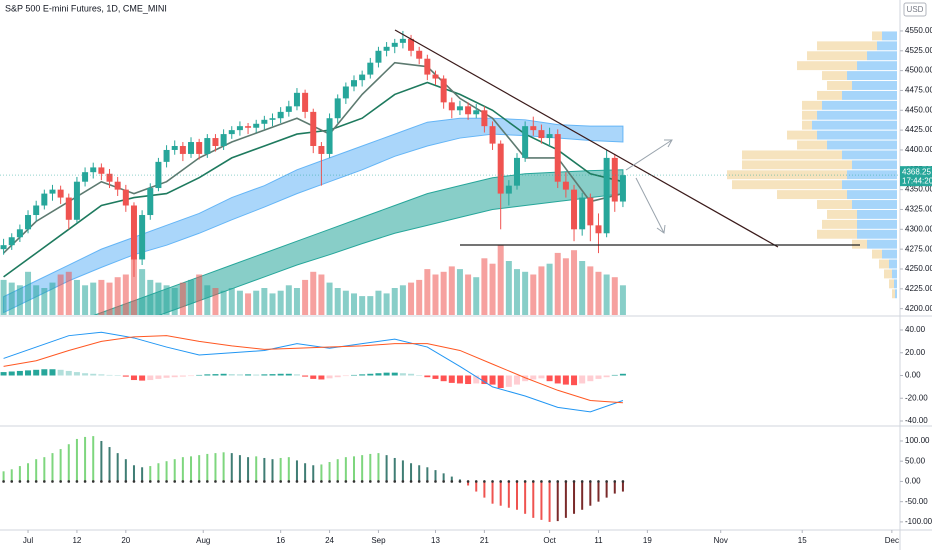 This screenshot has width=932, height=550. What do you see at coordinates (918, 268) in the screenshot?
I see `y-tick-label: 4250.00` at bounding box center [918, 268].